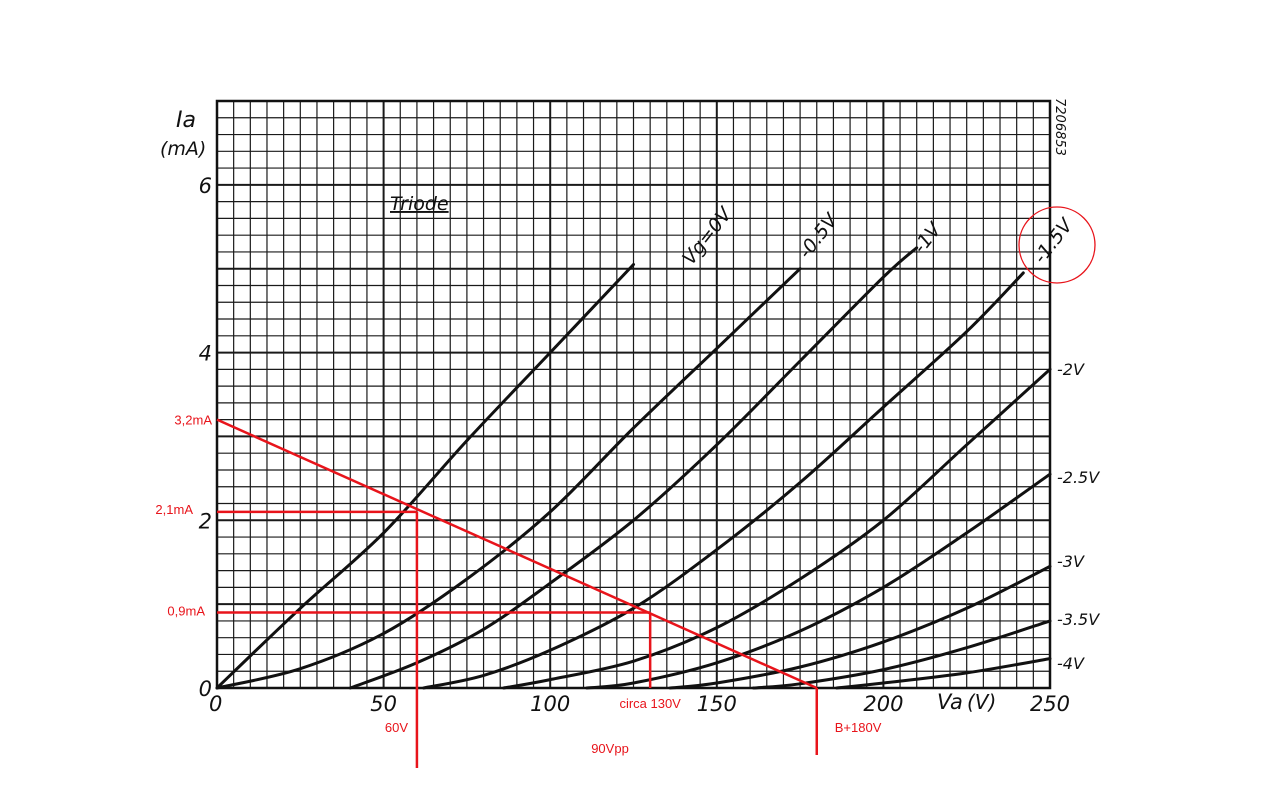 The height and width of the screenshot is (800, 1280). I want to click on chart-title: Triode, so click(419, 204).